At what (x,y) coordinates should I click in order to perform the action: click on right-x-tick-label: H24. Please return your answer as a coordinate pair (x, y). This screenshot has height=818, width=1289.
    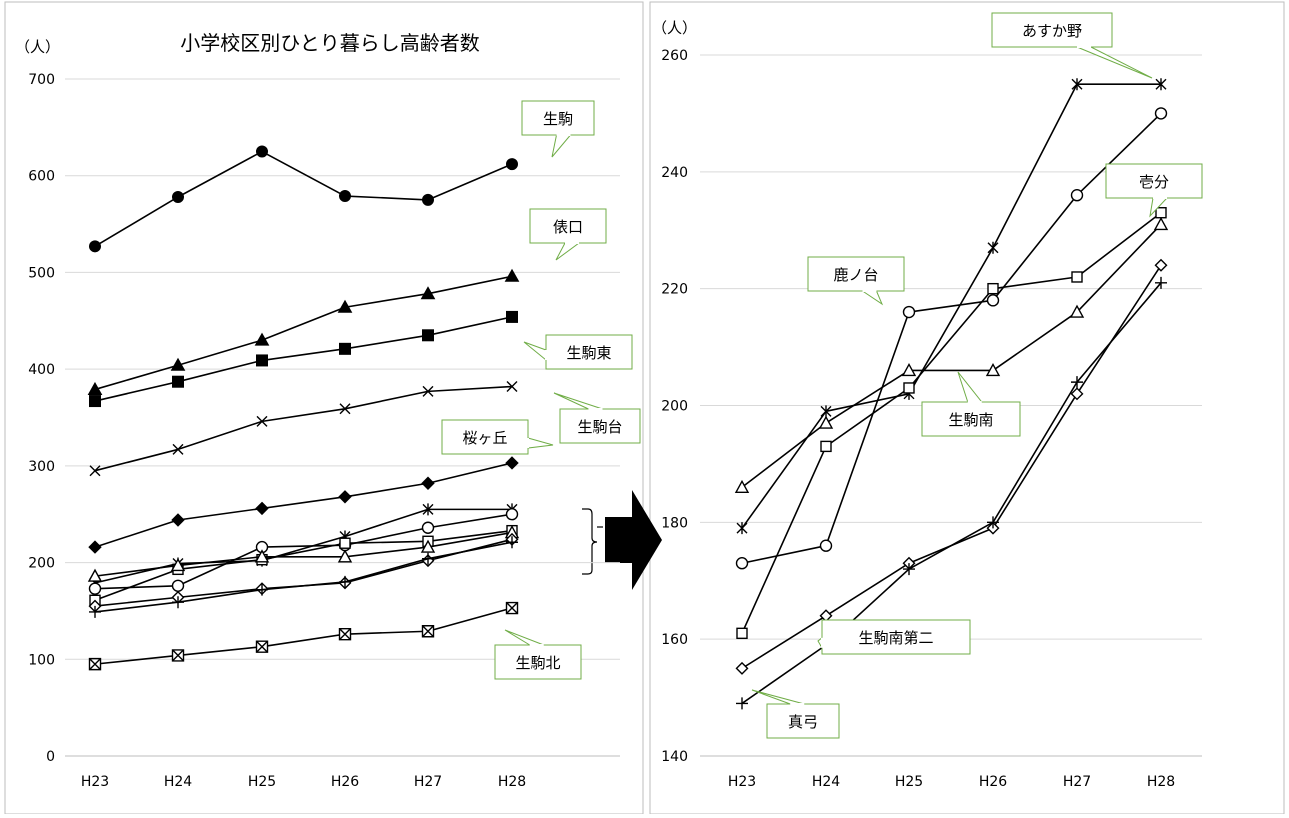
    Looking at the image, I should click on (826, 782).